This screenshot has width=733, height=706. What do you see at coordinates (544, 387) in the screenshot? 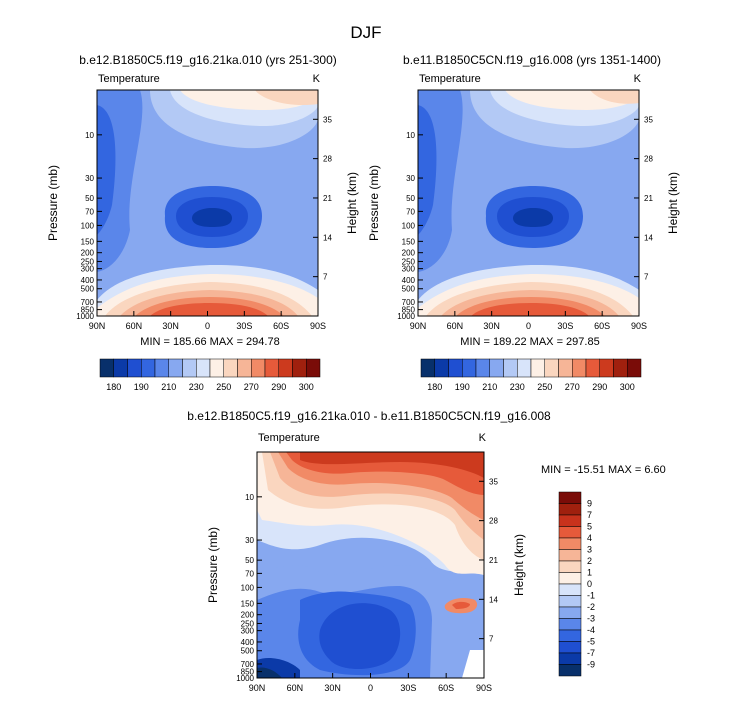
I see `colorbar-label: 250` at bounding box center [544, 387].